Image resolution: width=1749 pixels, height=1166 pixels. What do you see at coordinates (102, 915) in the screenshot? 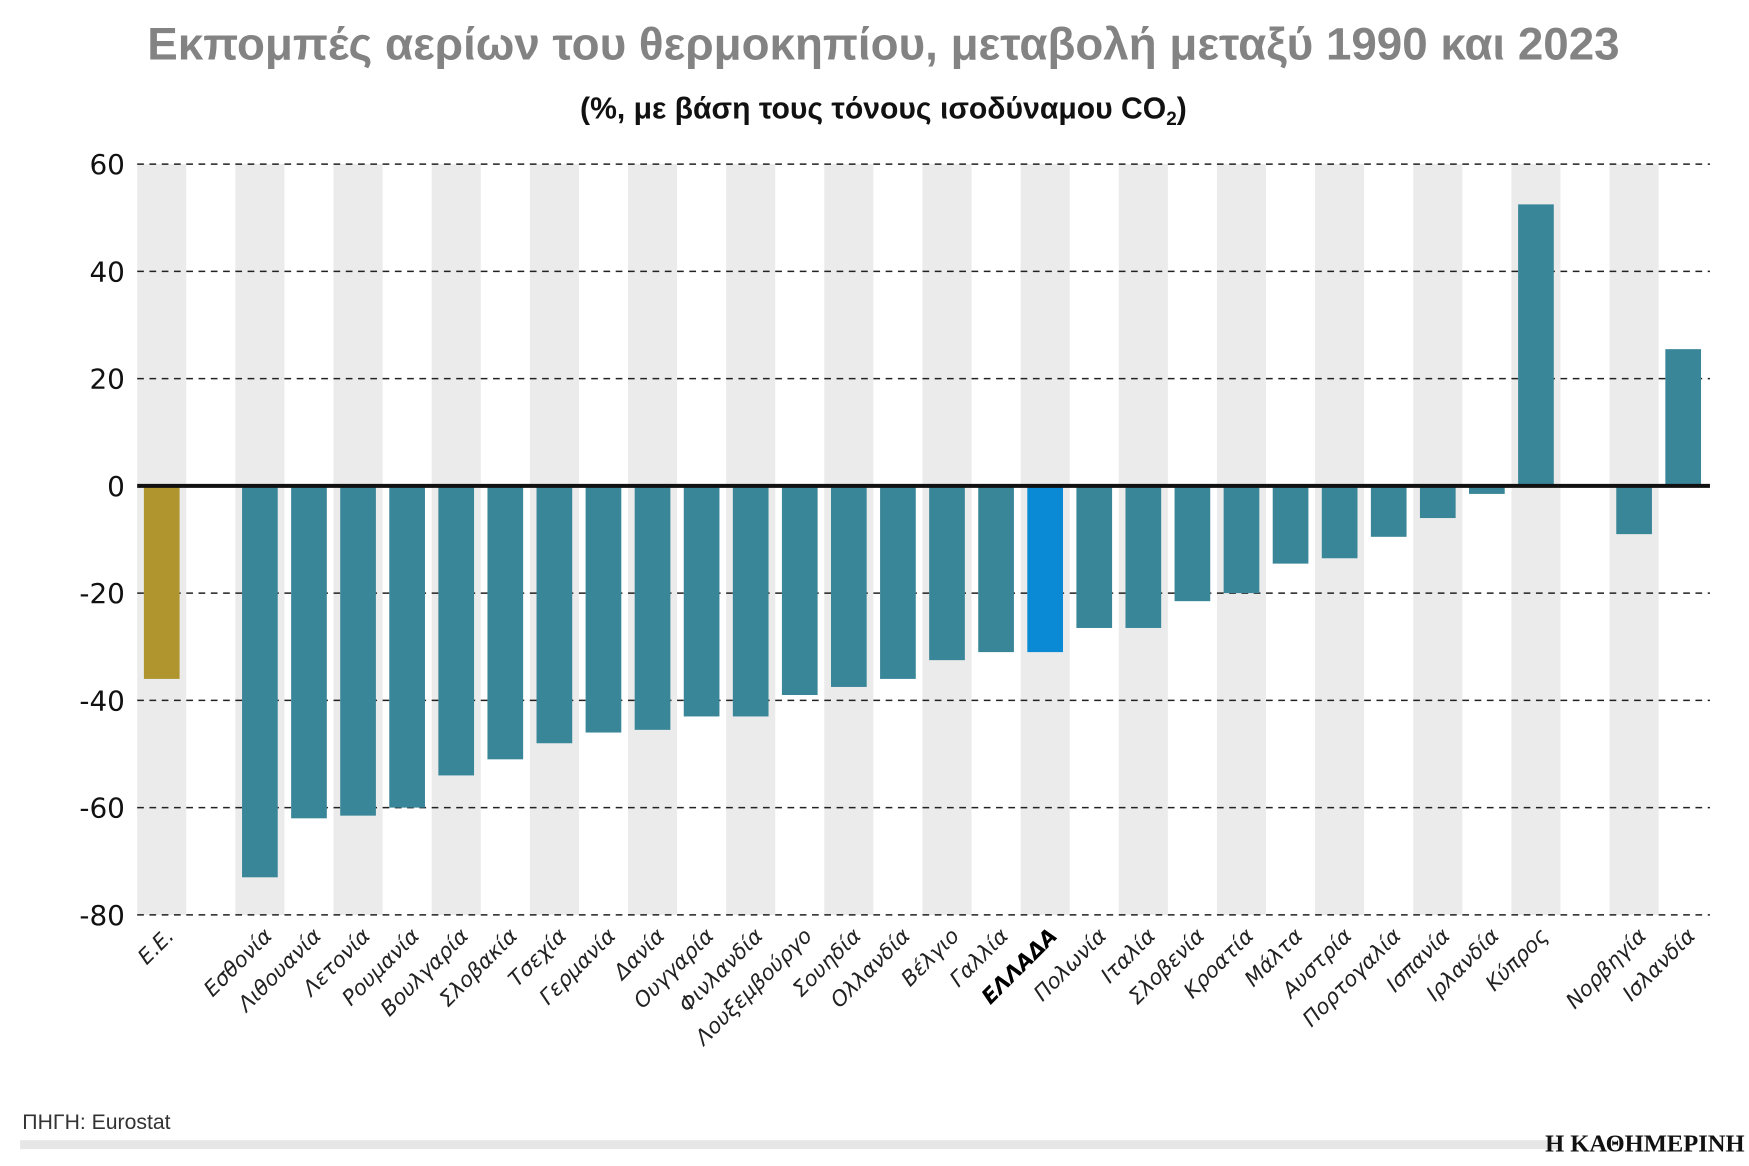
I see `y-tick-label: -80` at bounding box center [102, 915].